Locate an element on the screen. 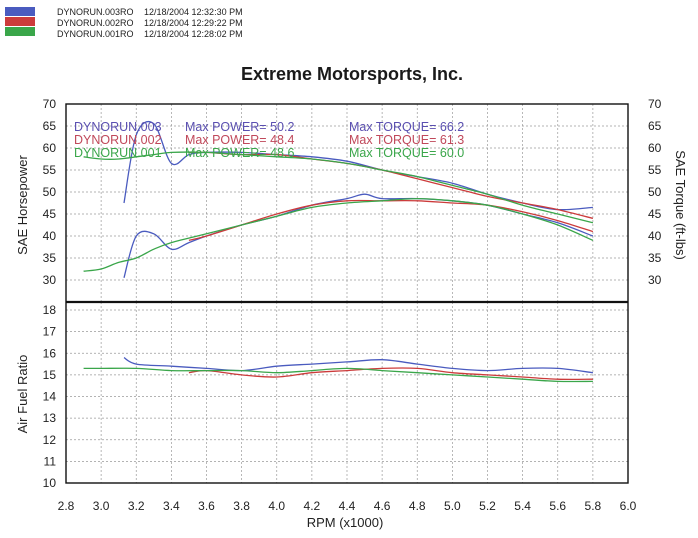  top-left-tick-label: 55 is located at coordinates (50, 170).